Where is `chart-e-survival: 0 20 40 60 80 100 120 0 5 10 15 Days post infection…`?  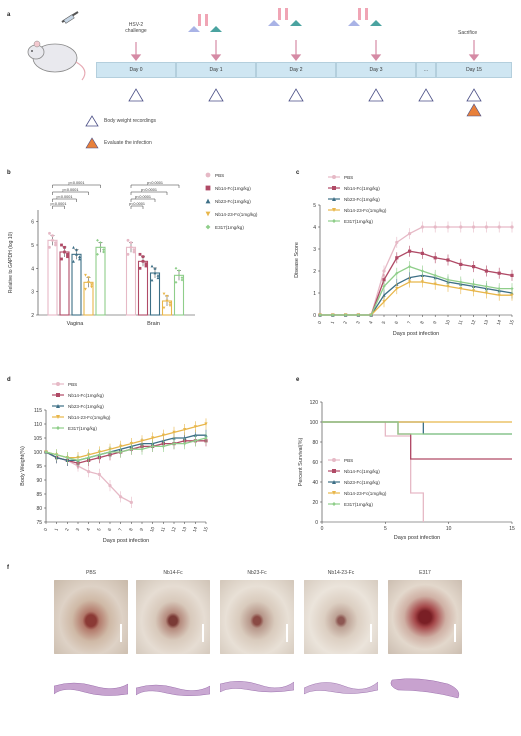 chart-e-survival: 0 20 40 60 80 100 120 0 5 10 15 Days post infection… is located at coordinates (406, 470).